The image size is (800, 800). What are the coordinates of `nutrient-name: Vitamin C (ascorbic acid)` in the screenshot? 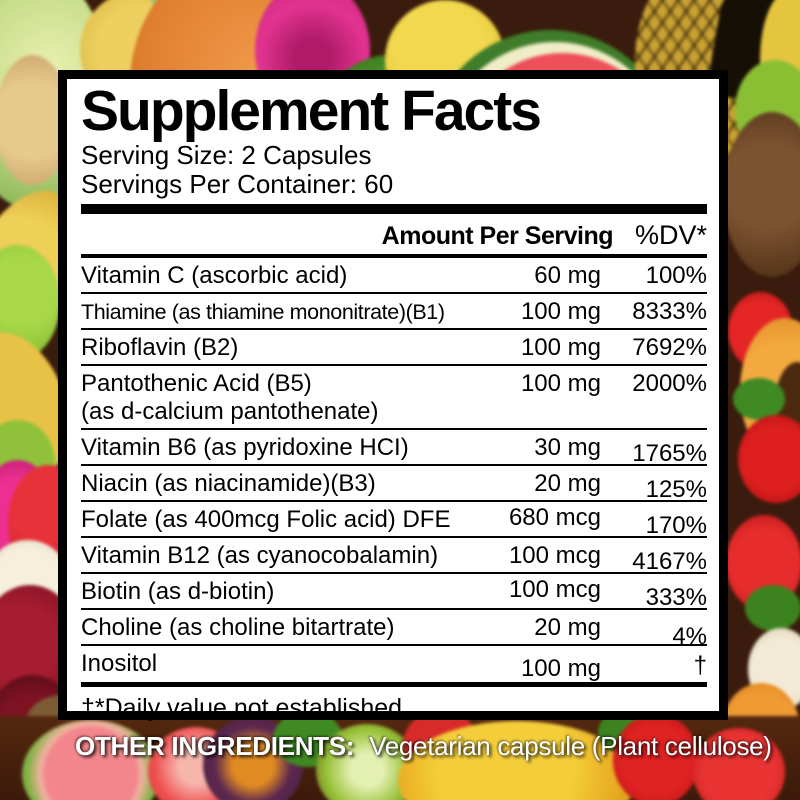 It's located at (288, 276).